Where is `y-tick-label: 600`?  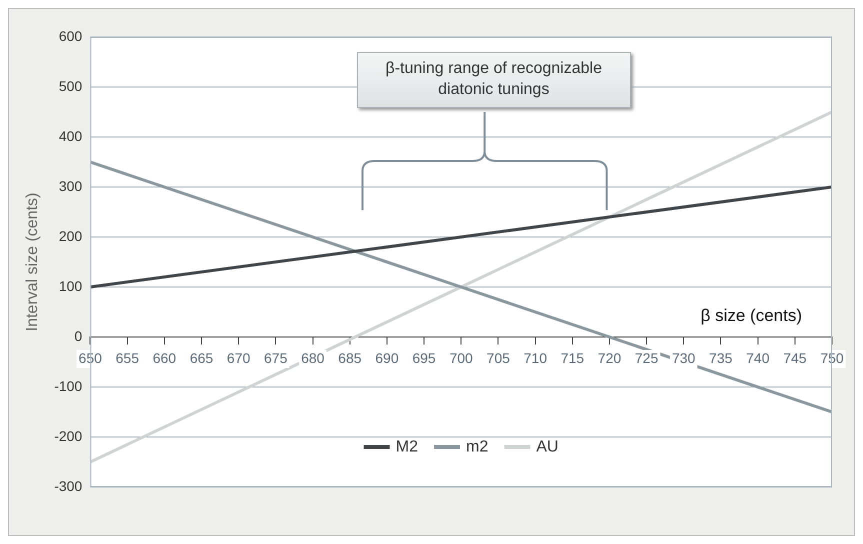
y-tick-label: 600 is located at coordinates (70, 36).